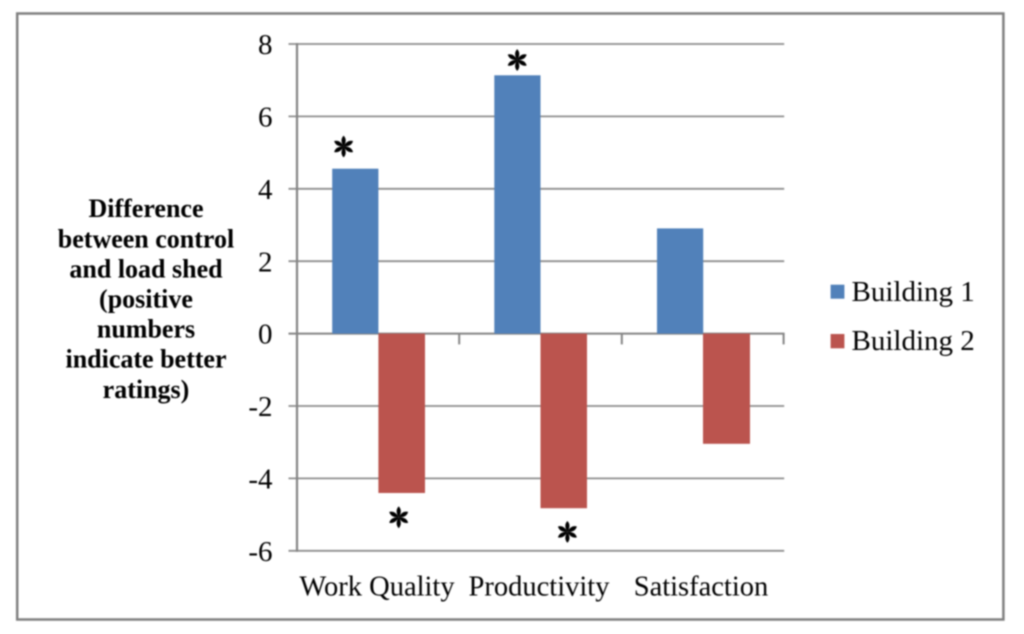  Describe the element at coordinates (260, 552) in the screenshot. I see `svg-text: -6` at that location.